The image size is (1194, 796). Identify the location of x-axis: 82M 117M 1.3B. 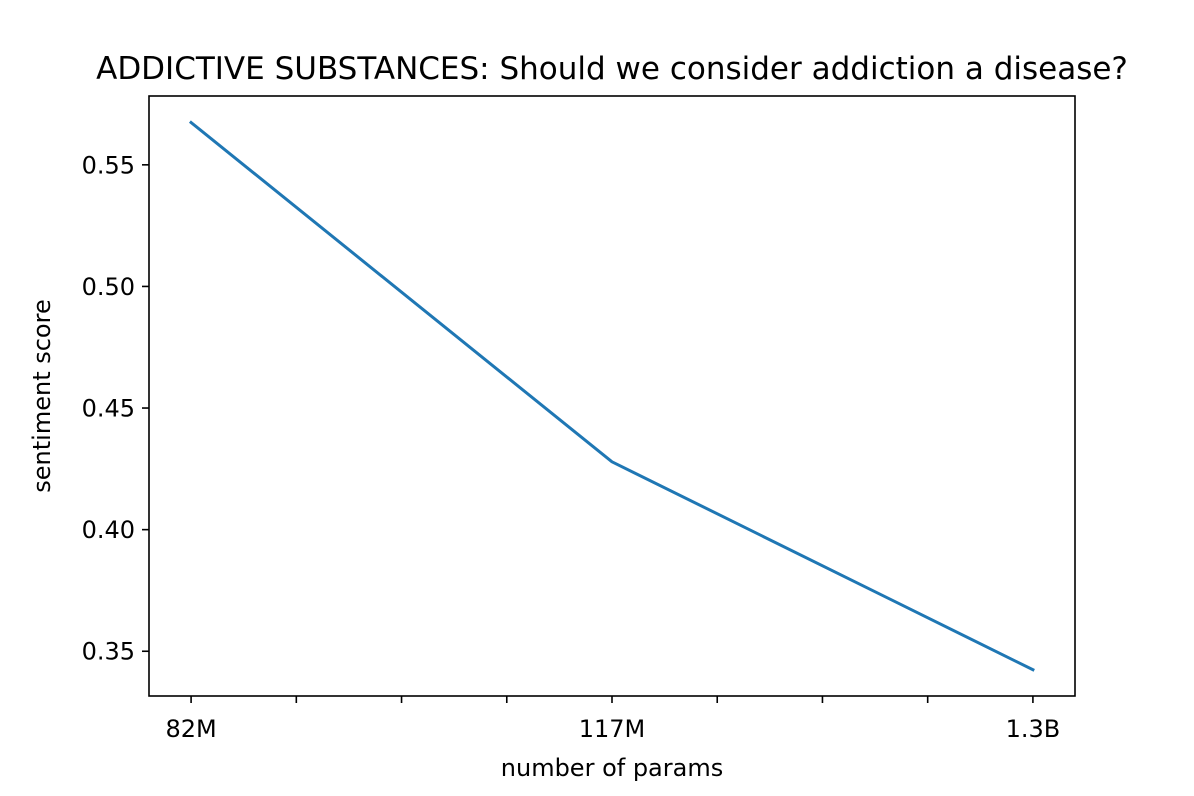
(612, 719).